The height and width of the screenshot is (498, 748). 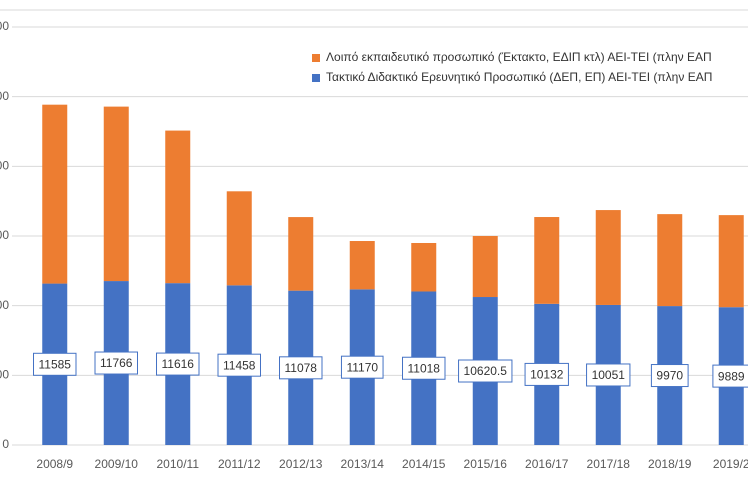 I want to click on value-label: 11585, so click(x=55, y=364).